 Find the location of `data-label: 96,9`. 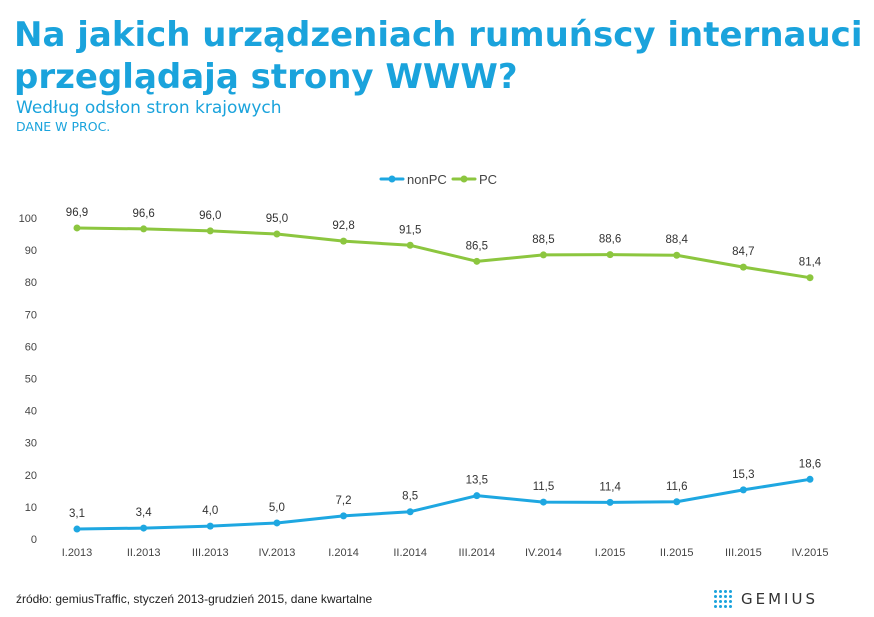

data-label: 96,9 is located at coordinates (77, 213).